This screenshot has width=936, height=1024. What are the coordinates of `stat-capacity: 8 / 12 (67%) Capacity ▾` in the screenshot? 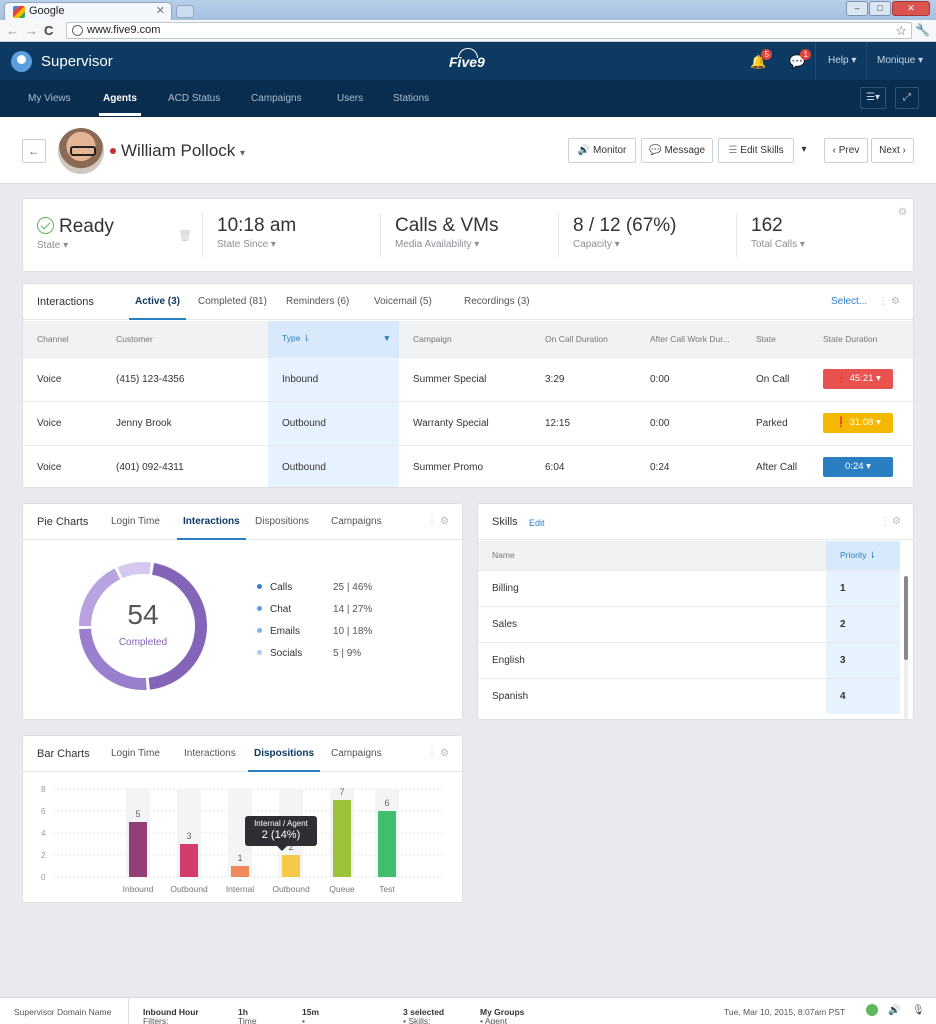 It's located at (625, 232).